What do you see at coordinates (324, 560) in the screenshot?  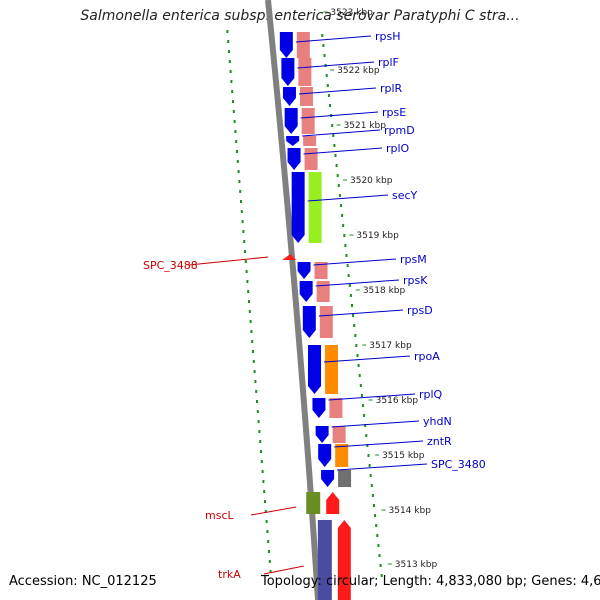 I see `cds-trka` at bounding box center [324, 560].